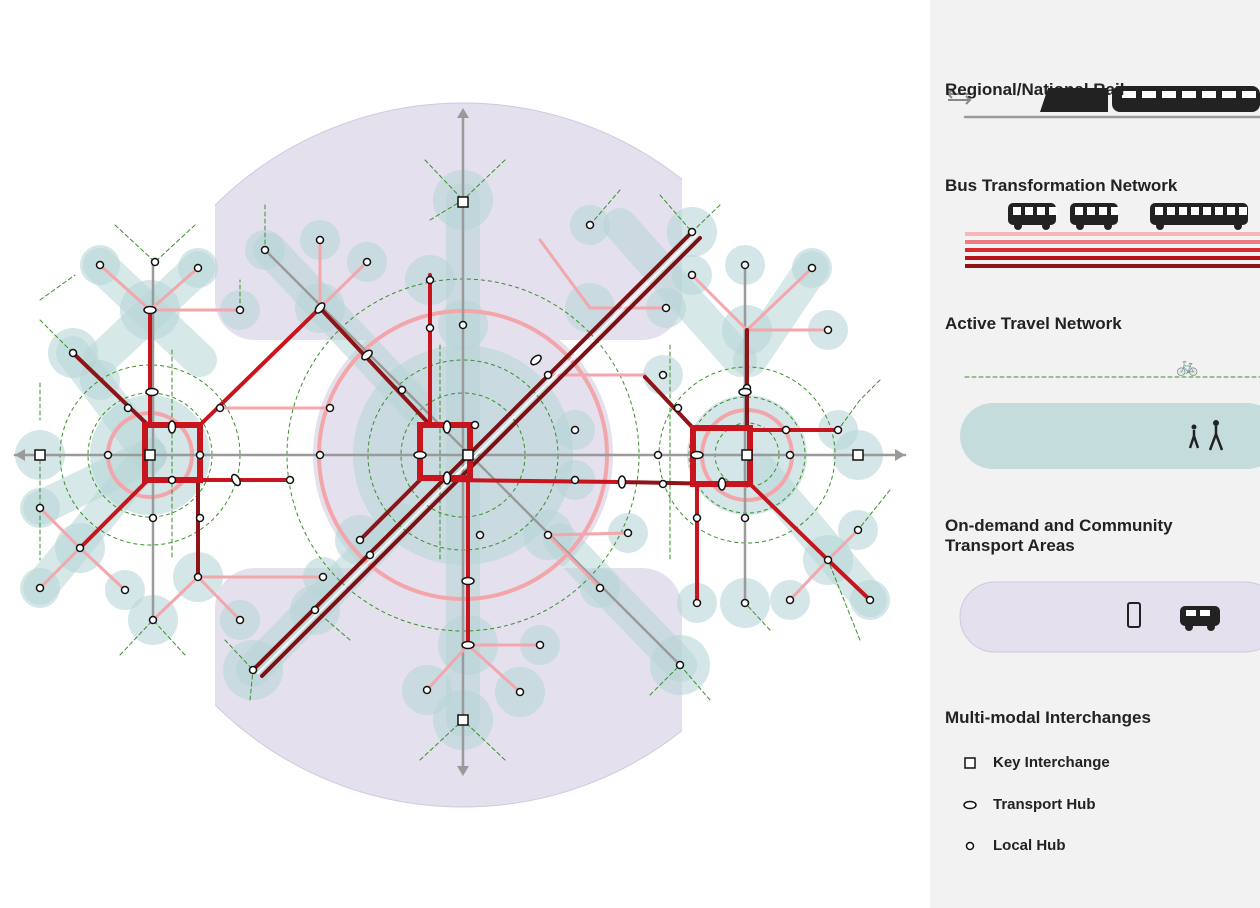 The image size is (1260, 908). What do you see at coordinates (1110, 436) in the screenshot?
I see `legend-active-zone` at bounding box center [1110, 436].